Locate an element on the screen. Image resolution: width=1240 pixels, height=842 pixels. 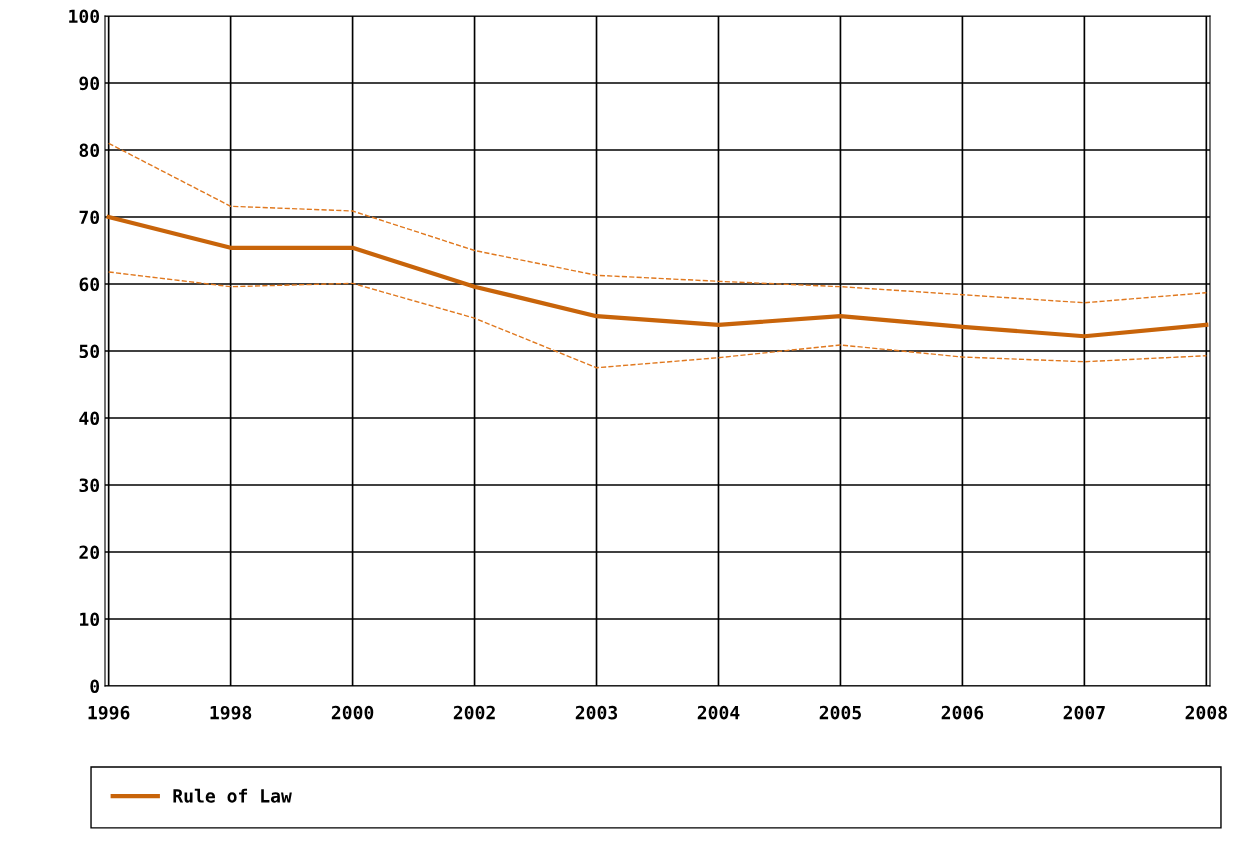
x-tick-label: 2005 is located at coordinates (840, 712).